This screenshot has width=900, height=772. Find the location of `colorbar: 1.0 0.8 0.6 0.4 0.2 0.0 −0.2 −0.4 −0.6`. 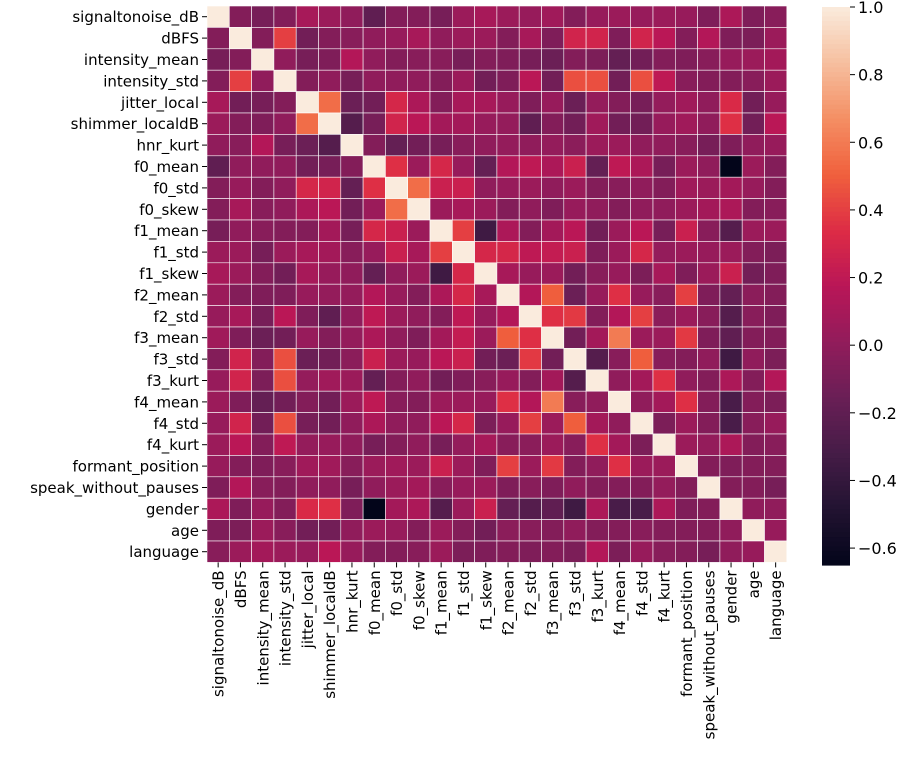

colorbar: 1.0 0.8 0.6 0.4 0.2 0.0 −0.2 −0.4 −0.6 is located at coordinates (859, 283).